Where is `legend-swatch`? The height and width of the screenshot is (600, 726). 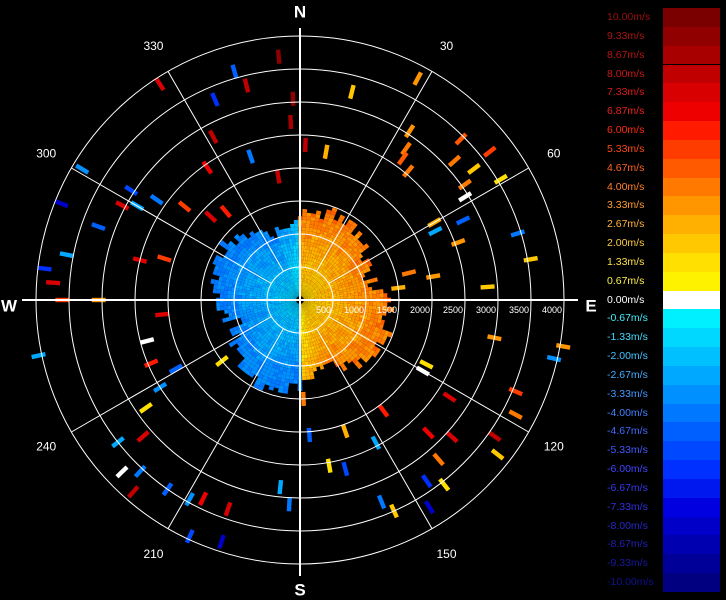
legend-swatch is located at coordinates (691, 338).